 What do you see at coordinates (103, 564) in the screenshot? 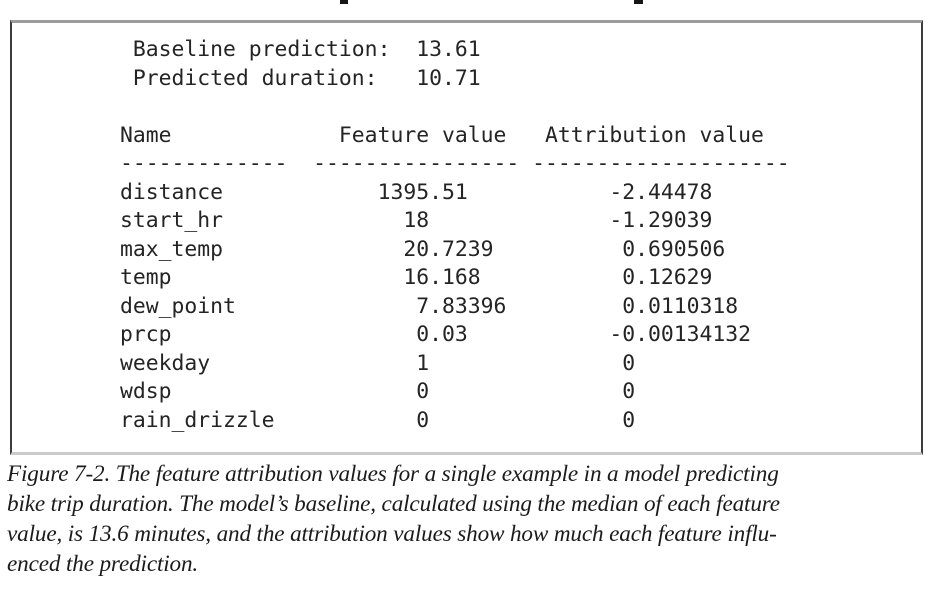
I see `caption-line-4: enced the prediction.` at bounding box center [103, 564].